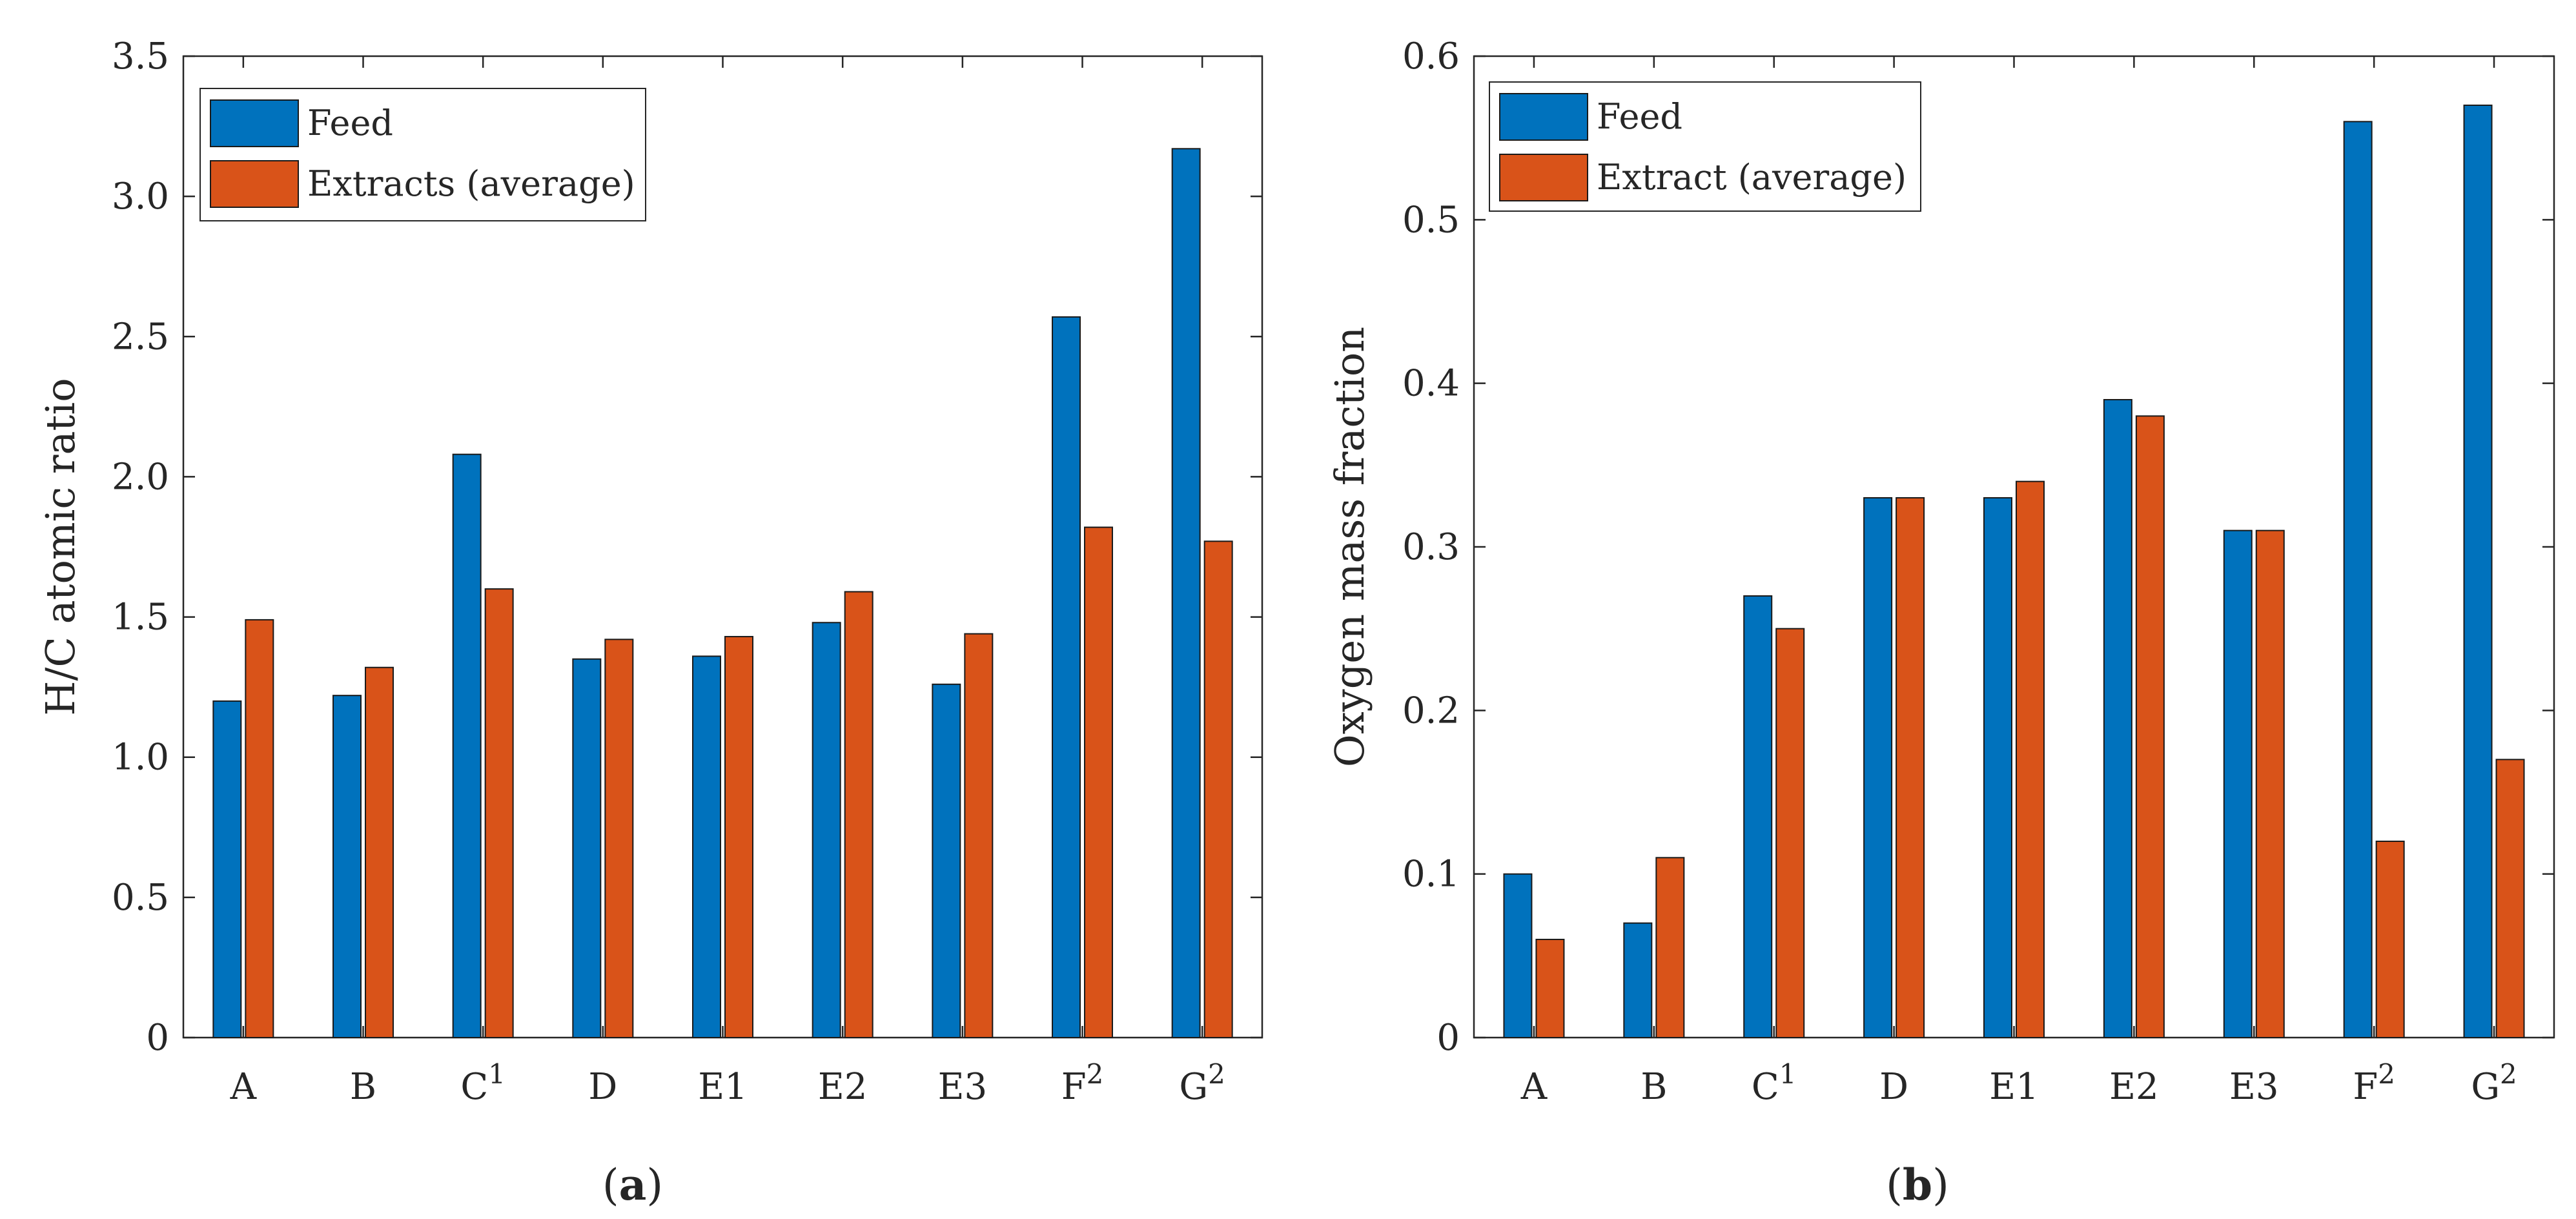 The width and height of the screenshot is (2576, 1219). I want to click on chart0-ytick-label-6: 3.0, so click(140, 197).